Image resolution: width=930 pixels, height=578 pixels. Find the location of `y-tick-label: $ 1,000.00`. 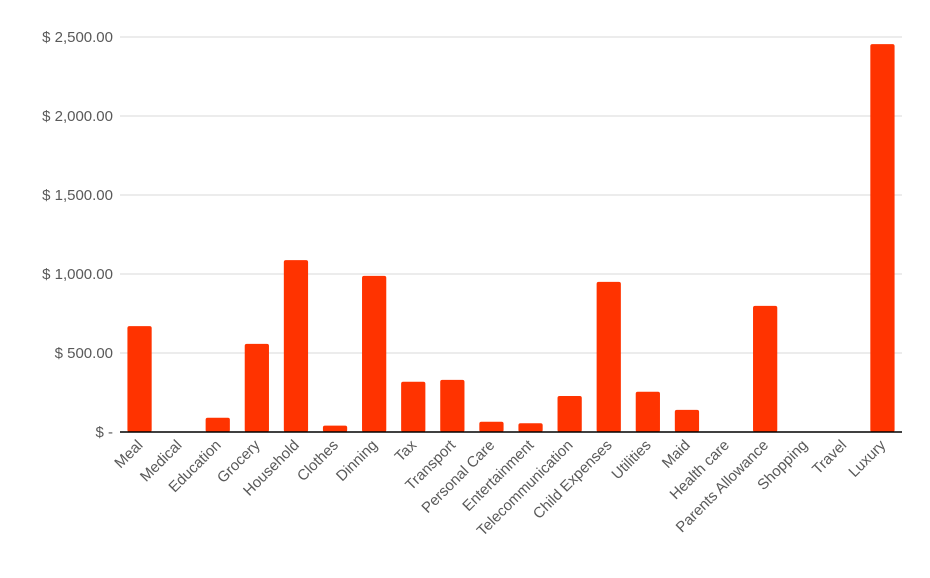

y-tick-label: $ 1,000.00 is located at coordinates (77, 274).